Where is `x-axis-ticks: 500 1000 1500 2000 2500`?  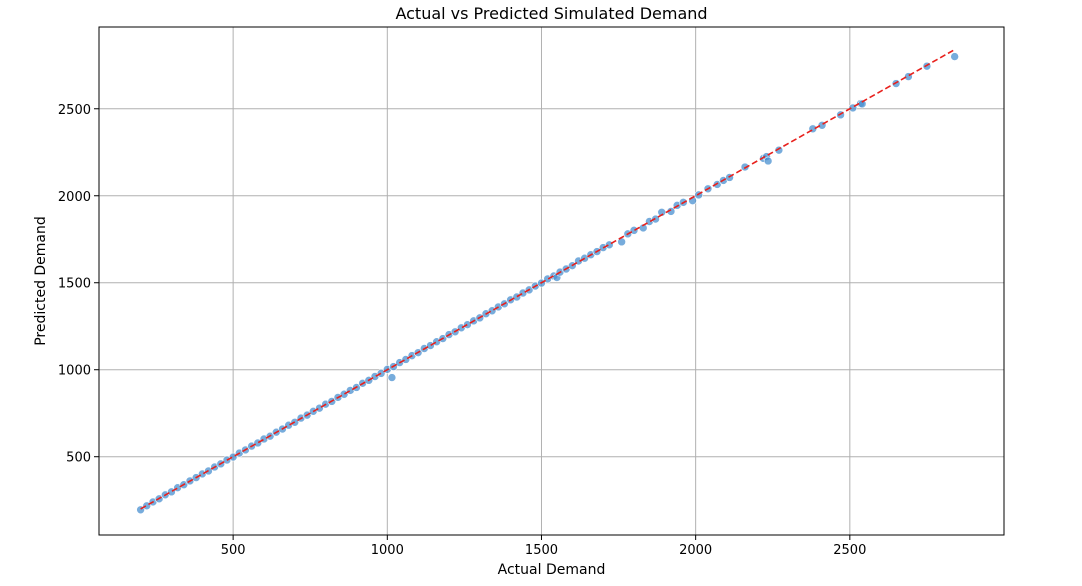
x-axis-ticks: 500 1000 1500 2000 2500 is located at coordinates (543, 546).